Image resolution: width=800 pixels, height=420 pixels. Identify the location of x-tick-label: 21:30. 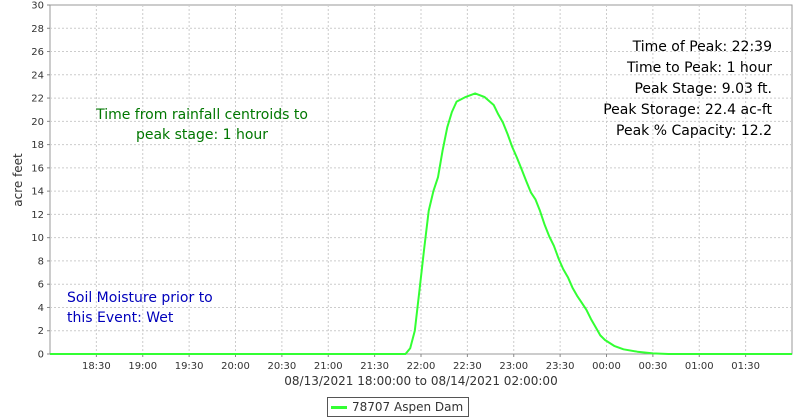
(374, 366).